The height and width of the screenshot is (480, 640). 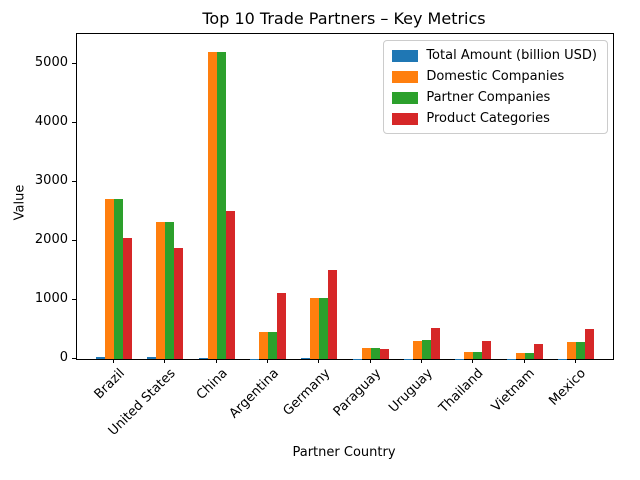 What do you see at coordinates (109, 384) in the screenshot?
I see `x-tick-label: Brazil` at bounding box center [109, 384].